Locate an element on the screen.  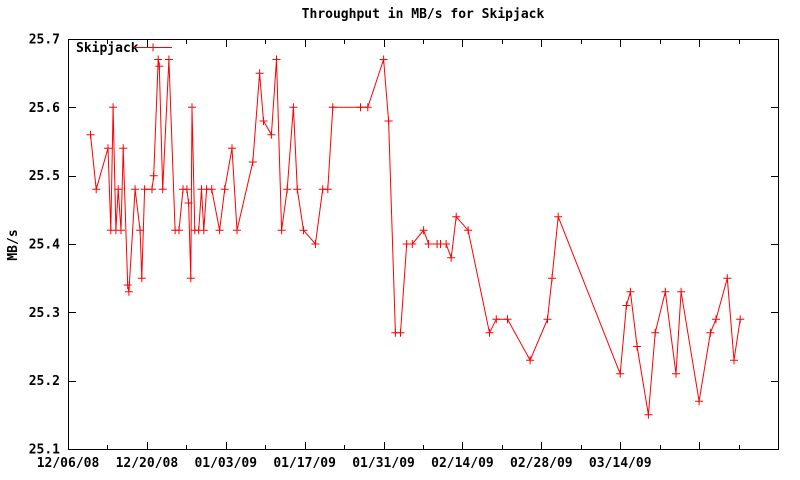
x-tick-label: 12/06/08 is located at coordinates (68, 463).